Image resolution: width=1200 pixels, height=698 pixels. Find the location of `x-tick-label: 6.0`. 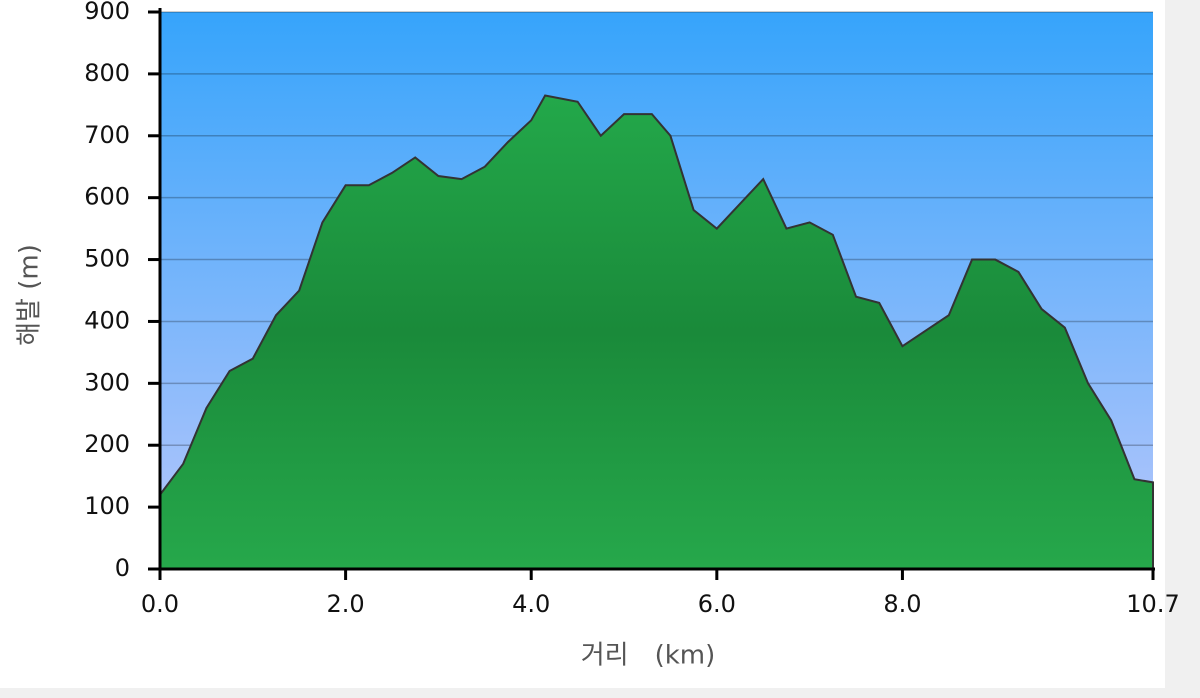

x-tick-label: 6.0 is located at coordinates (717, 604).